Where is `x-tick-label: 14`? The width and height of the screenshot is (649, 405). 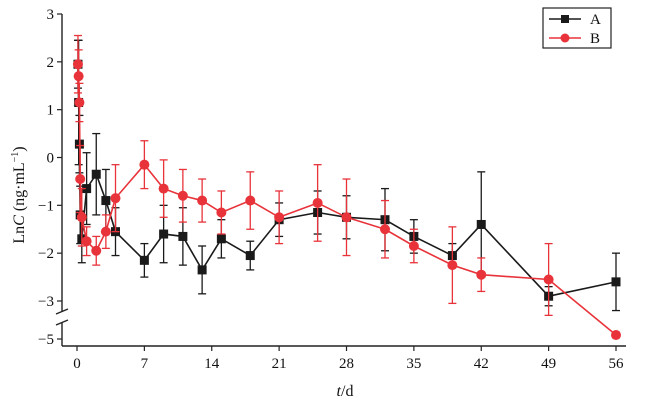
x-tick-label: 14 is located at coordinates (212, 364).